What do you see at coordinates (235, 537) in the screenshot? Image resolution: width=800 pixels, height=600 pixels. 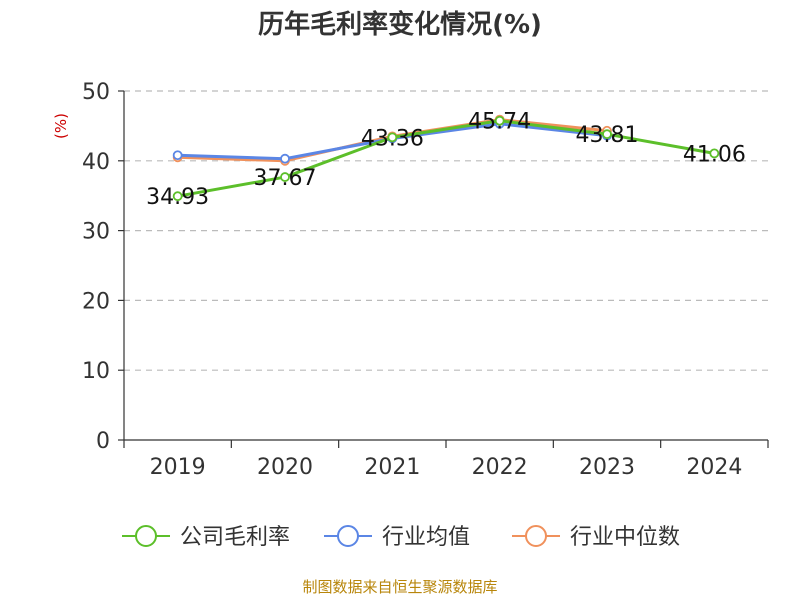 I see `legend-label: 公司毛利率` at bounding box center [235, 537].